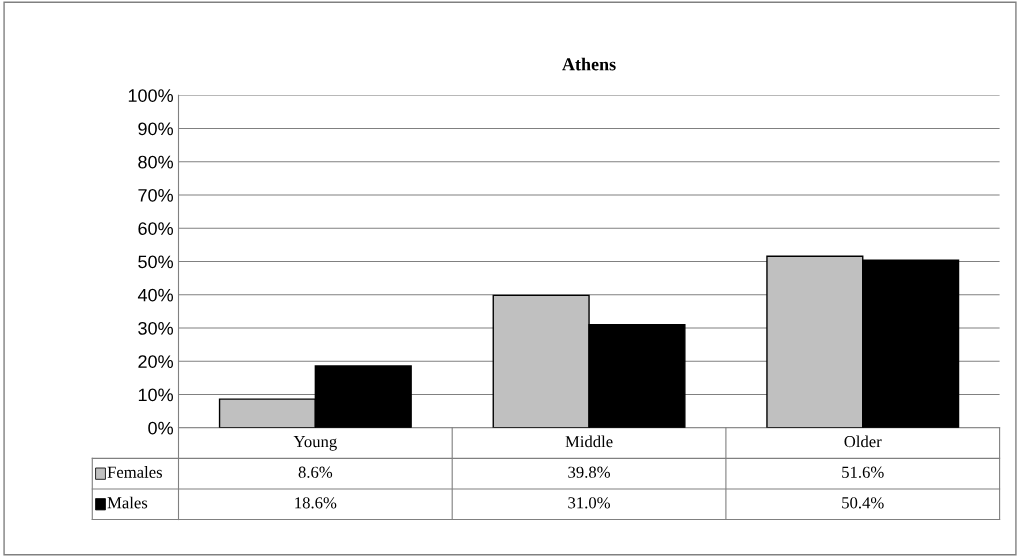  I want to click on x-tick-label: Young, so click(315, 443).